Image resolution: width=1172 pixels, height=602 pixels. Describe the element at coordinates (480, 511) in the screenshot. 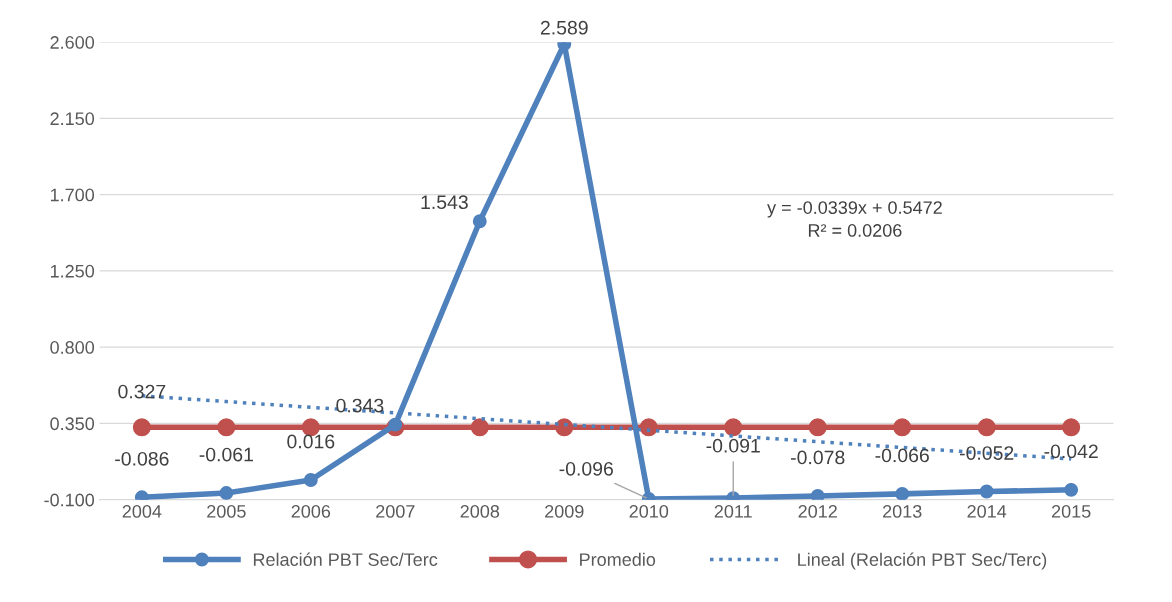

I see `x-tick-label: 2008` at that location.